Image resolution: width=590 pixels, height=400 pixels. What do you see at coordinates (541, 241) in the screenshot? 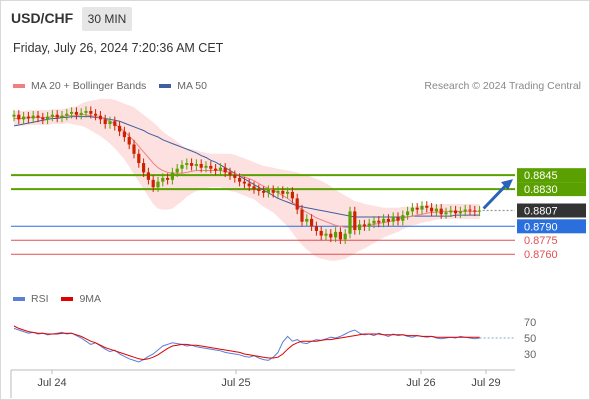
I see `level-label-0.8775: 0.8775` at bounding box center [541, 241].